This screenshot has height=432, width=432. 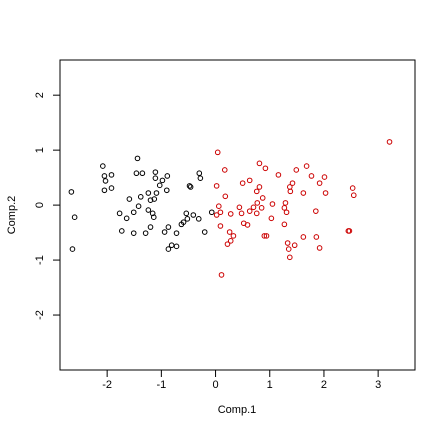 What do you see at coordinates (40, 205) in the screenshot?
I see `y-tick-label: 0` at bounding box center [40, 205].